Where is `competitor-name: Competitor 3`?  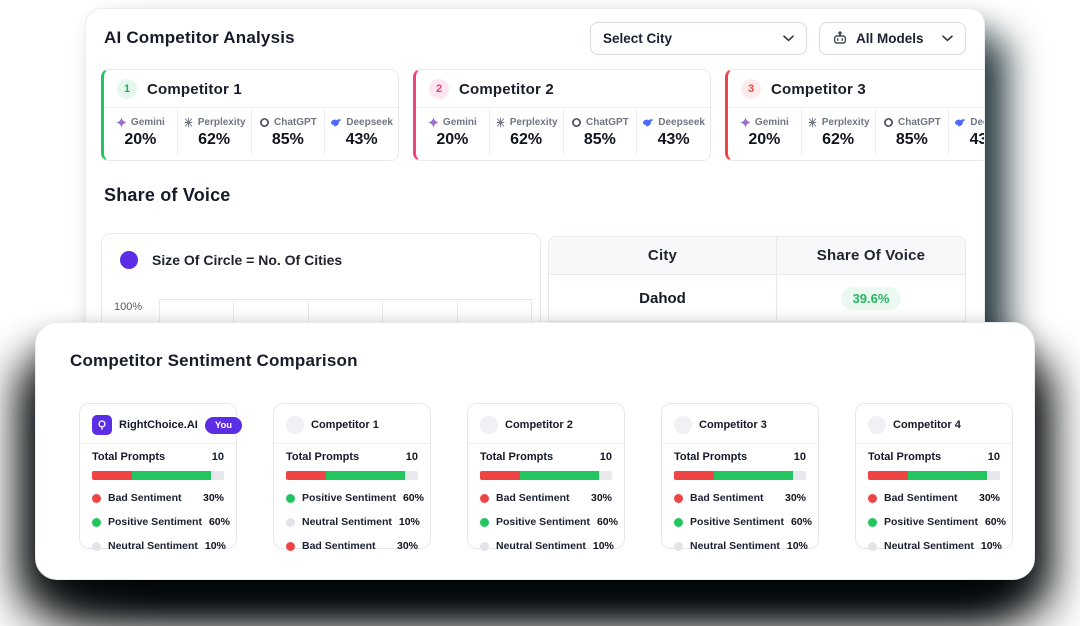
competitor-name: Competitor 3 is located at coordinates (733, 425).